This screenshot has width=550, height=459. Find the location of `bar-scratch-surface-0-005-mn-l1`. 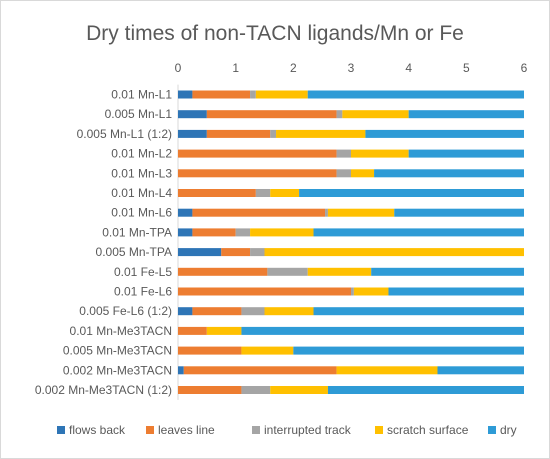

bar-scratch-surface-0-005-mn-l1 is located at coordinates (375, 114).